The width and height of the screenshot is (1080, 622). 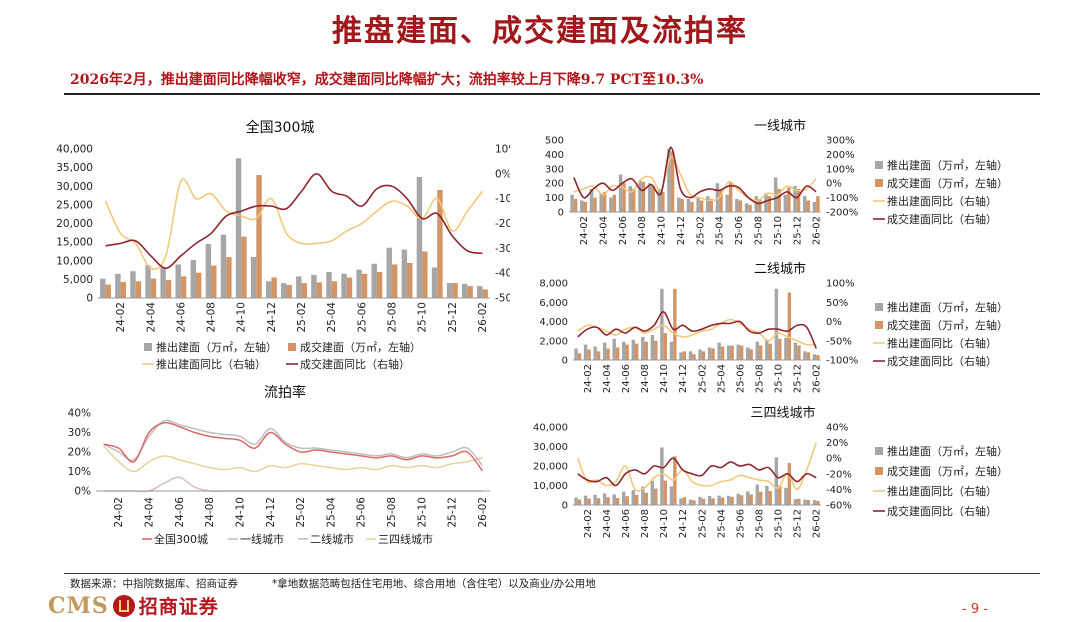 What do you see at coordinates (242, 317) in the screenshot?
I see `x-tick-label: 24-10` at bounding box center [242, 317].